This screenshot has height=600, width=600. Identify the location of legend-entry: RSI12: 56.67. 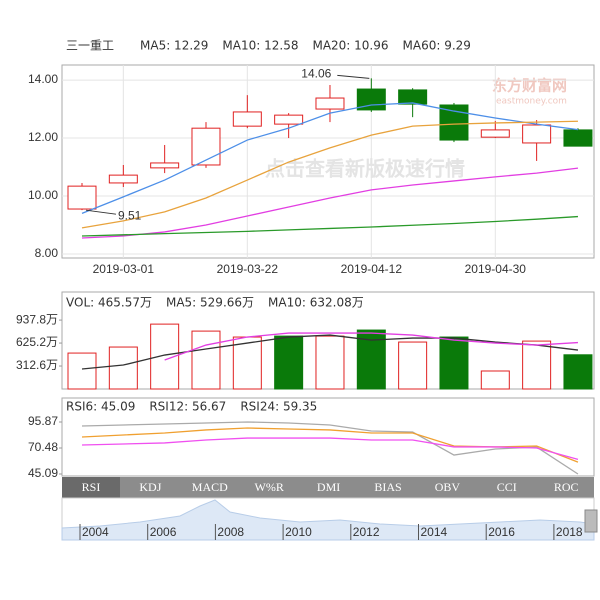
(187, 407).